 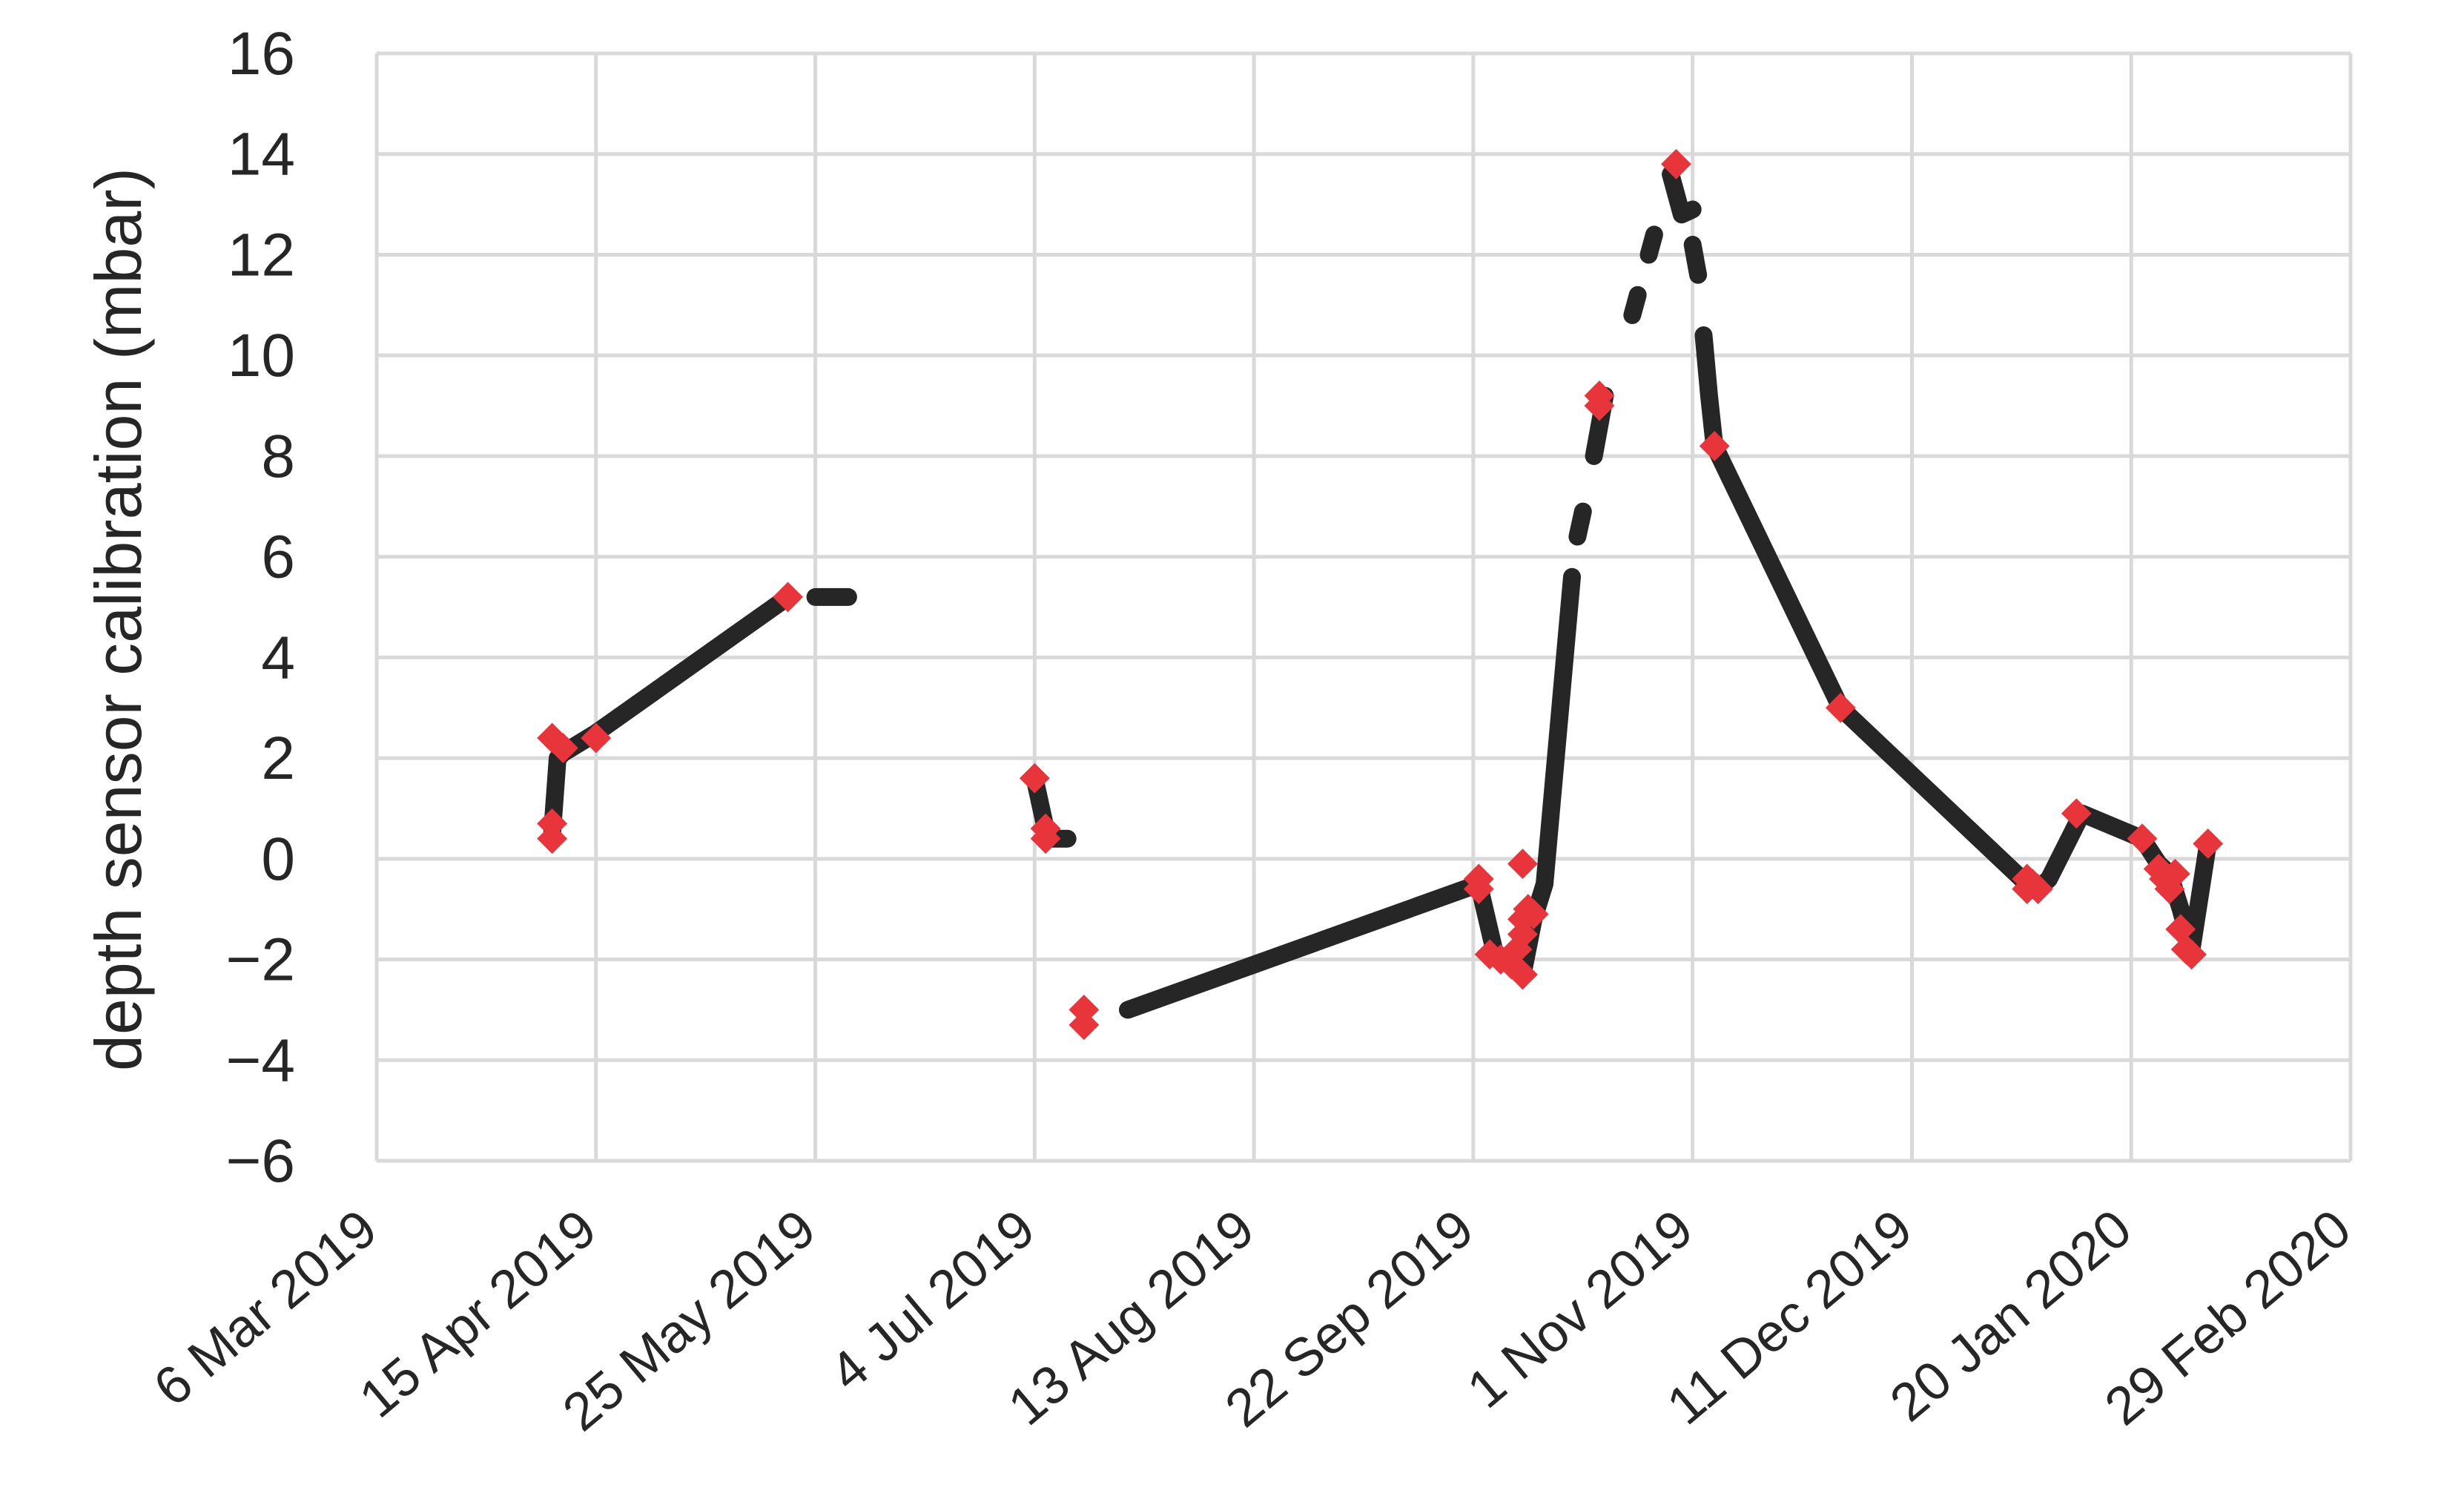 What do you see at coordinates (261, 960) in the screenshot?
I see `y-tick-label: −2` at bounding box center [261, 960].